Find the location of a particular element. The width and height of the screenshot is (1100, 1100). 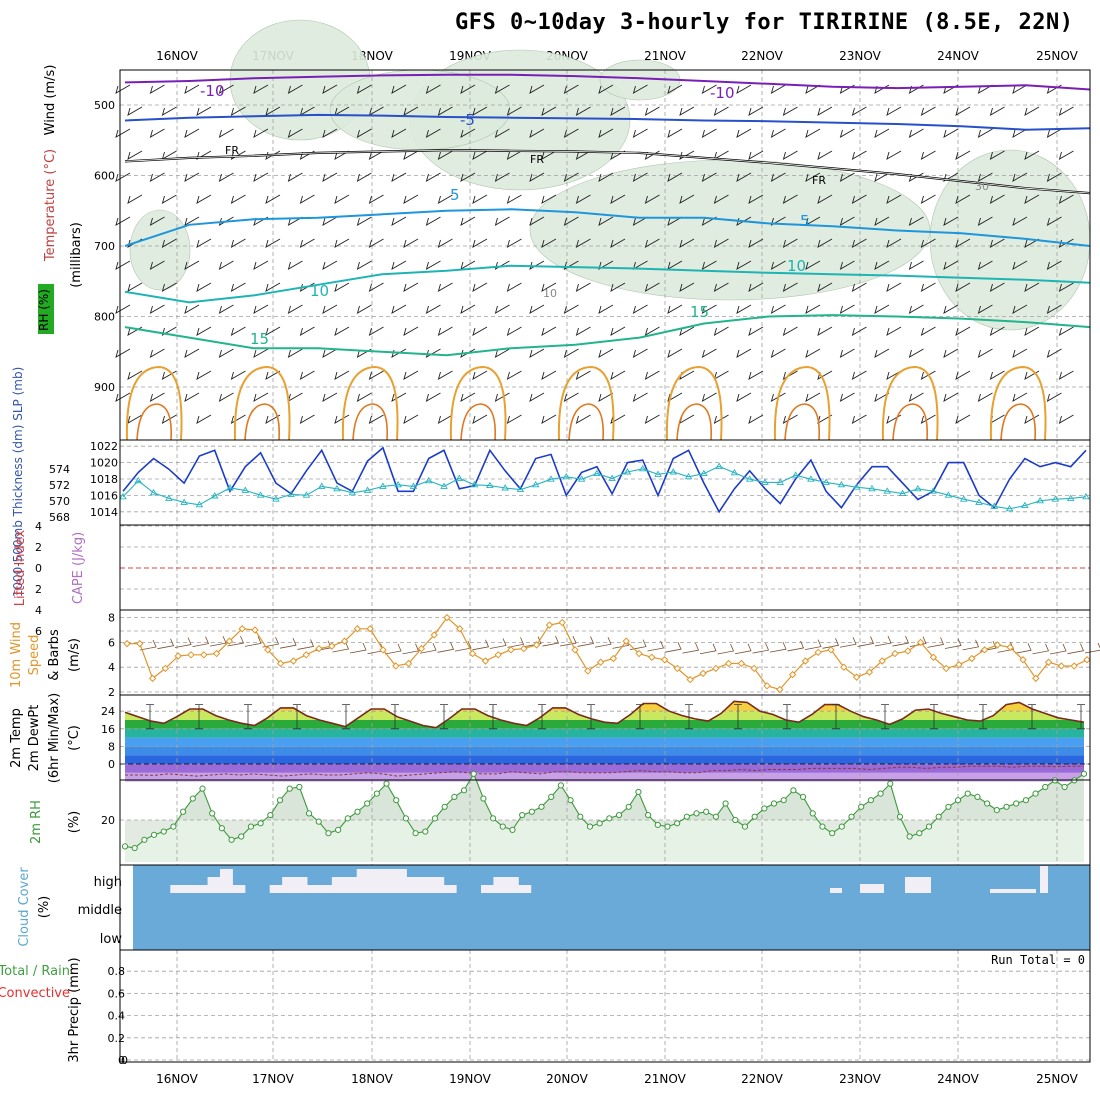

date-top-label: 23NOV is located at coordinates (860, 56).